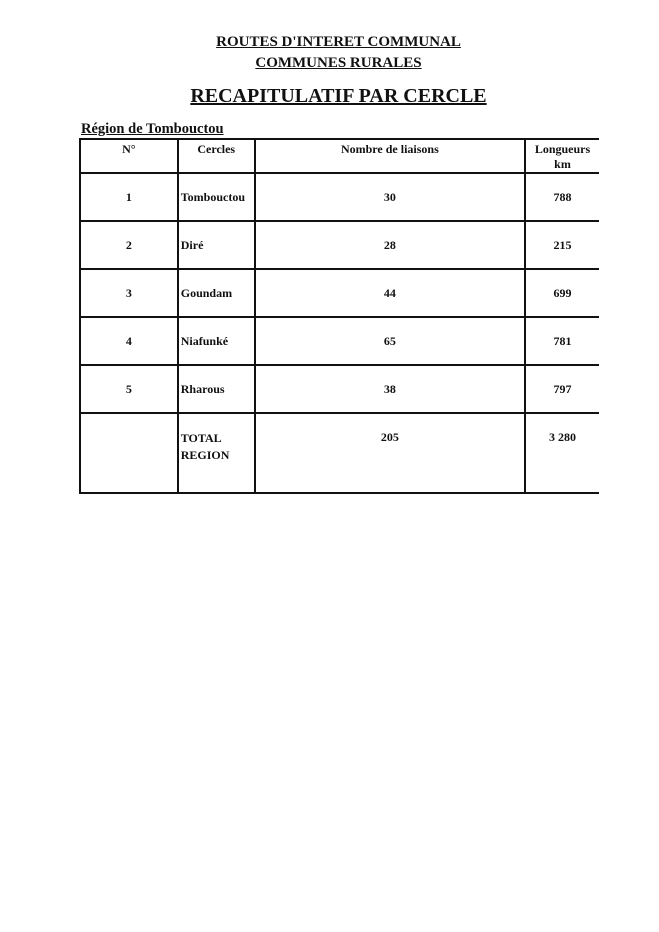  Describe the element at coordinates (129, 245) in the screenshot. I see `cell-n: 2` at that location.